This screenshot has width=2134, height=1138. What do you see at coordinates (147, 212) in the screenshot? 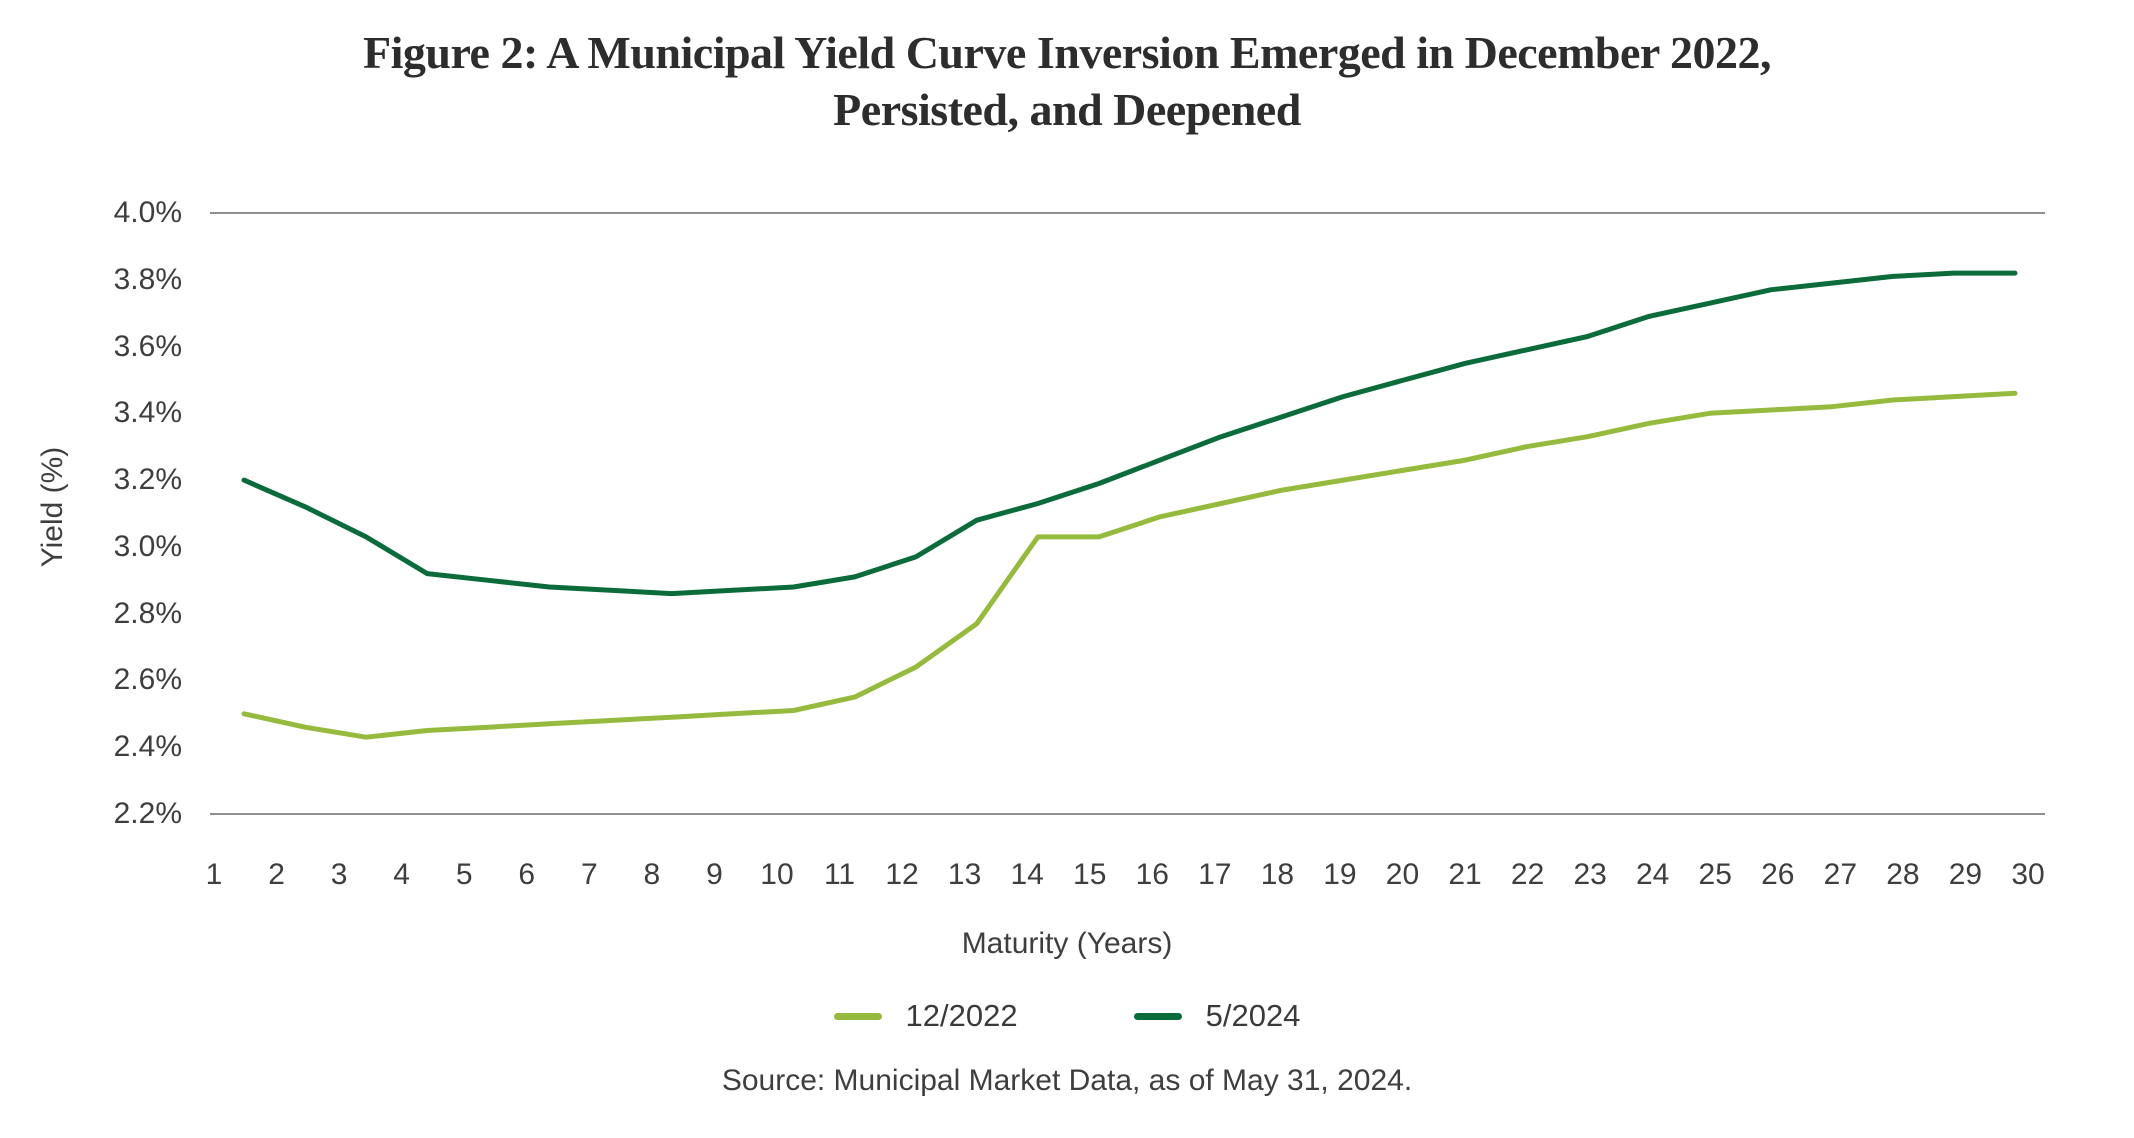
I see `y-tick-label-4.0: 4.0%` at bounding box center [147, 212].